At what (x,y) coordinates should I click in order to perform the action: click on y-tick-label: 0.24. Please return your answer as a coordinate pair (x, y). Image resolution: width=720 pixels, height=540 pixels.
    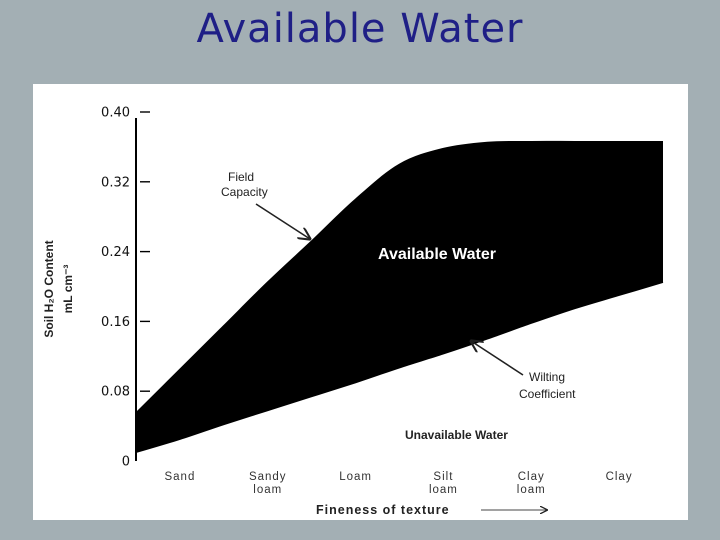
    Looking at the image, I should click on (115, 252).